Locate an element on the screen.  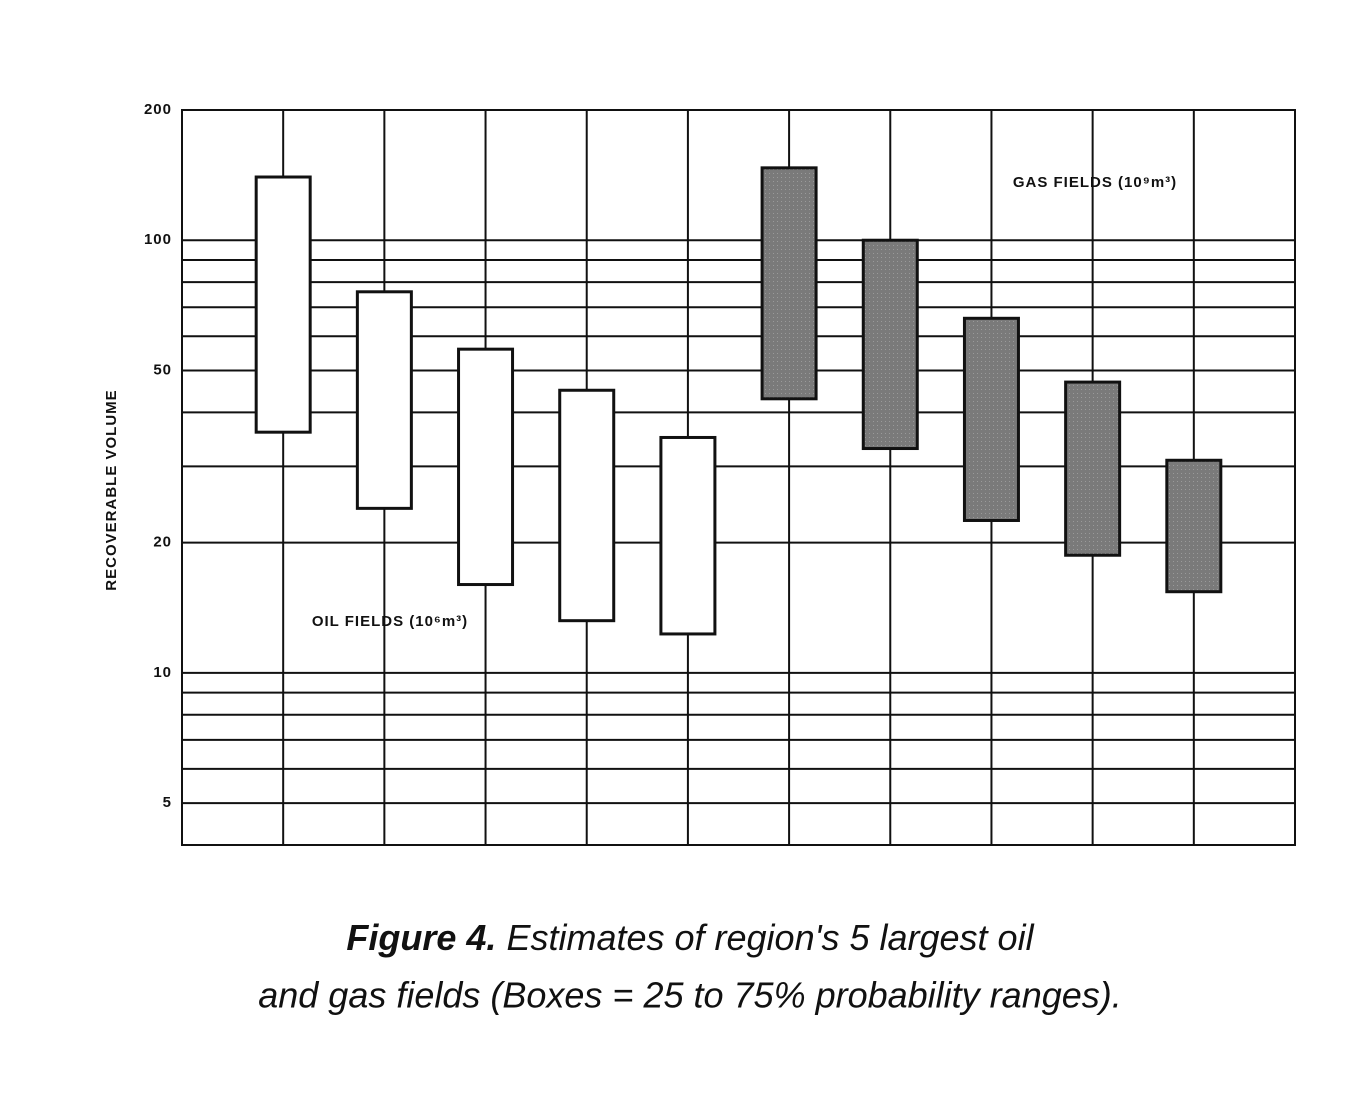
y-tick-label: 20 is located at coordinates (162, 542).